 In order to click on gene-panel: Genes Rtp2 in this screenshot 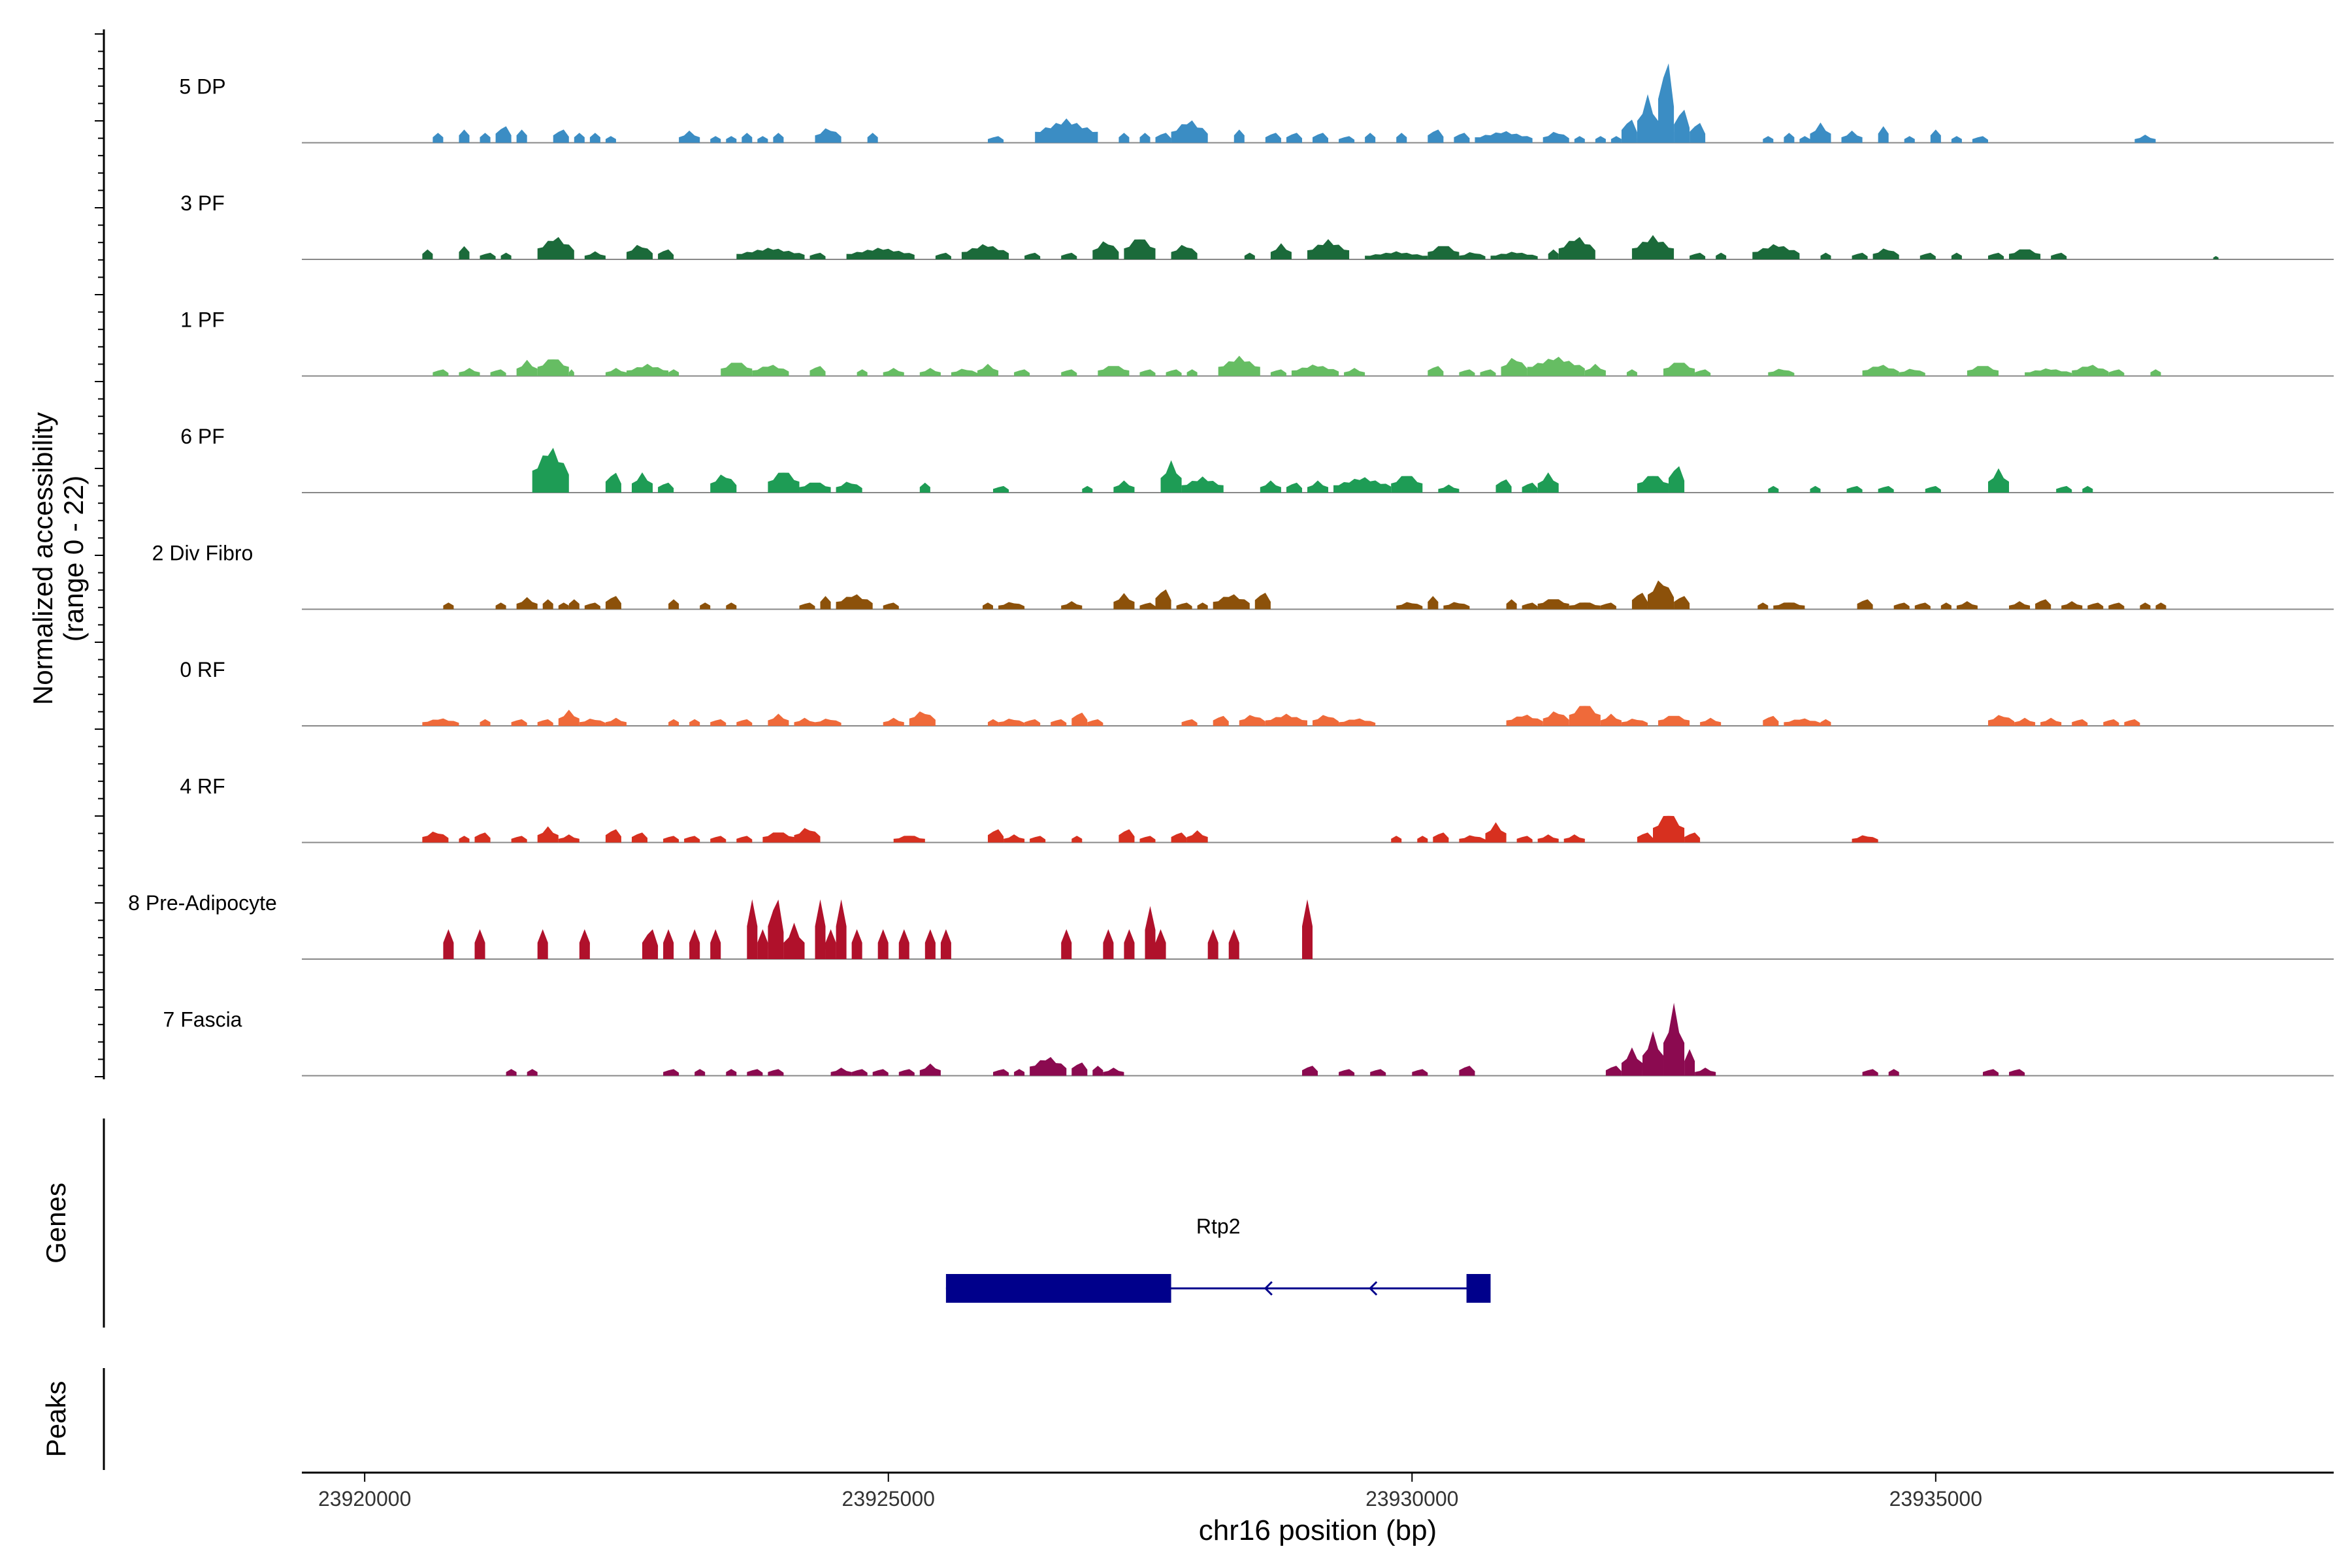, I will do `click(766, 1223)`.